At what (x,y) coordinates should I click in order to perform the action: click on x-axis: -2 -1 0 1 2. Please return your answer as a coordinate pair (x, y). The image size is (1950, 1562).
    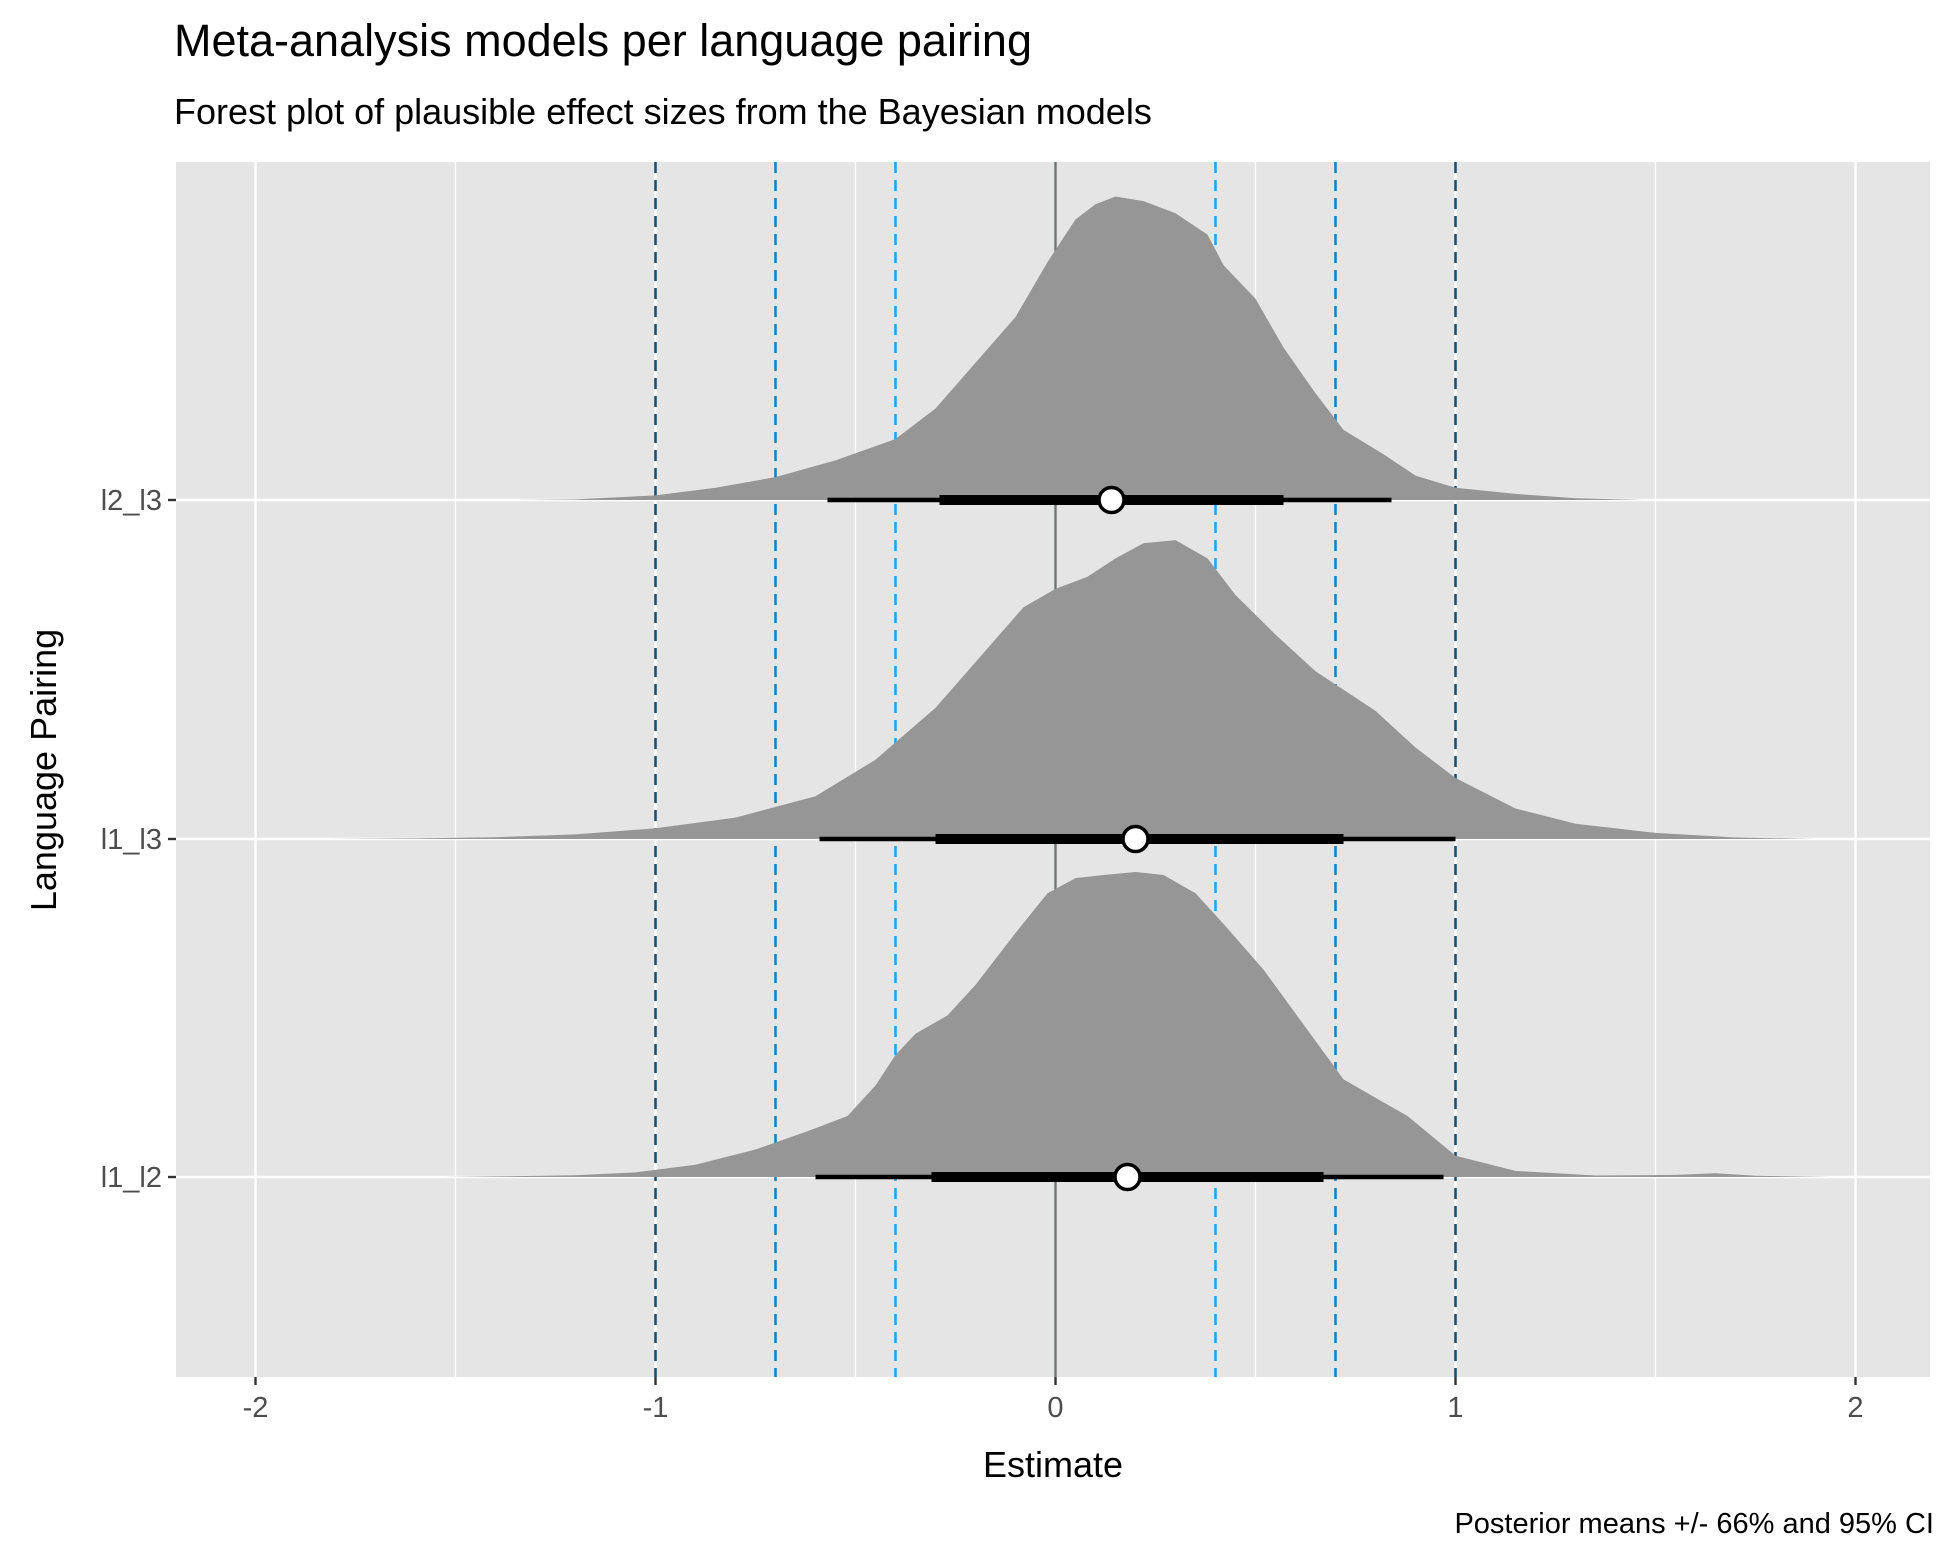
    Looking at the image, I should click on (1053, 1400).